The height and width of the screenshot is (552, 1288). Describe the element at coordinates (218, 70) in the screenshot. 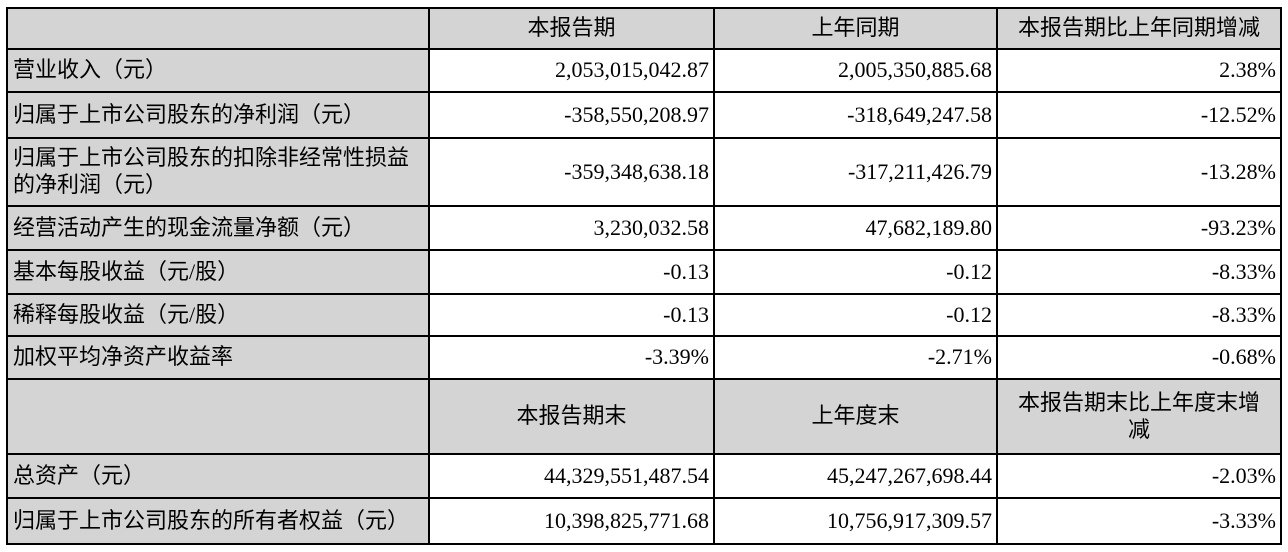

I see `metric-label: 营业收入（元）` at that location.